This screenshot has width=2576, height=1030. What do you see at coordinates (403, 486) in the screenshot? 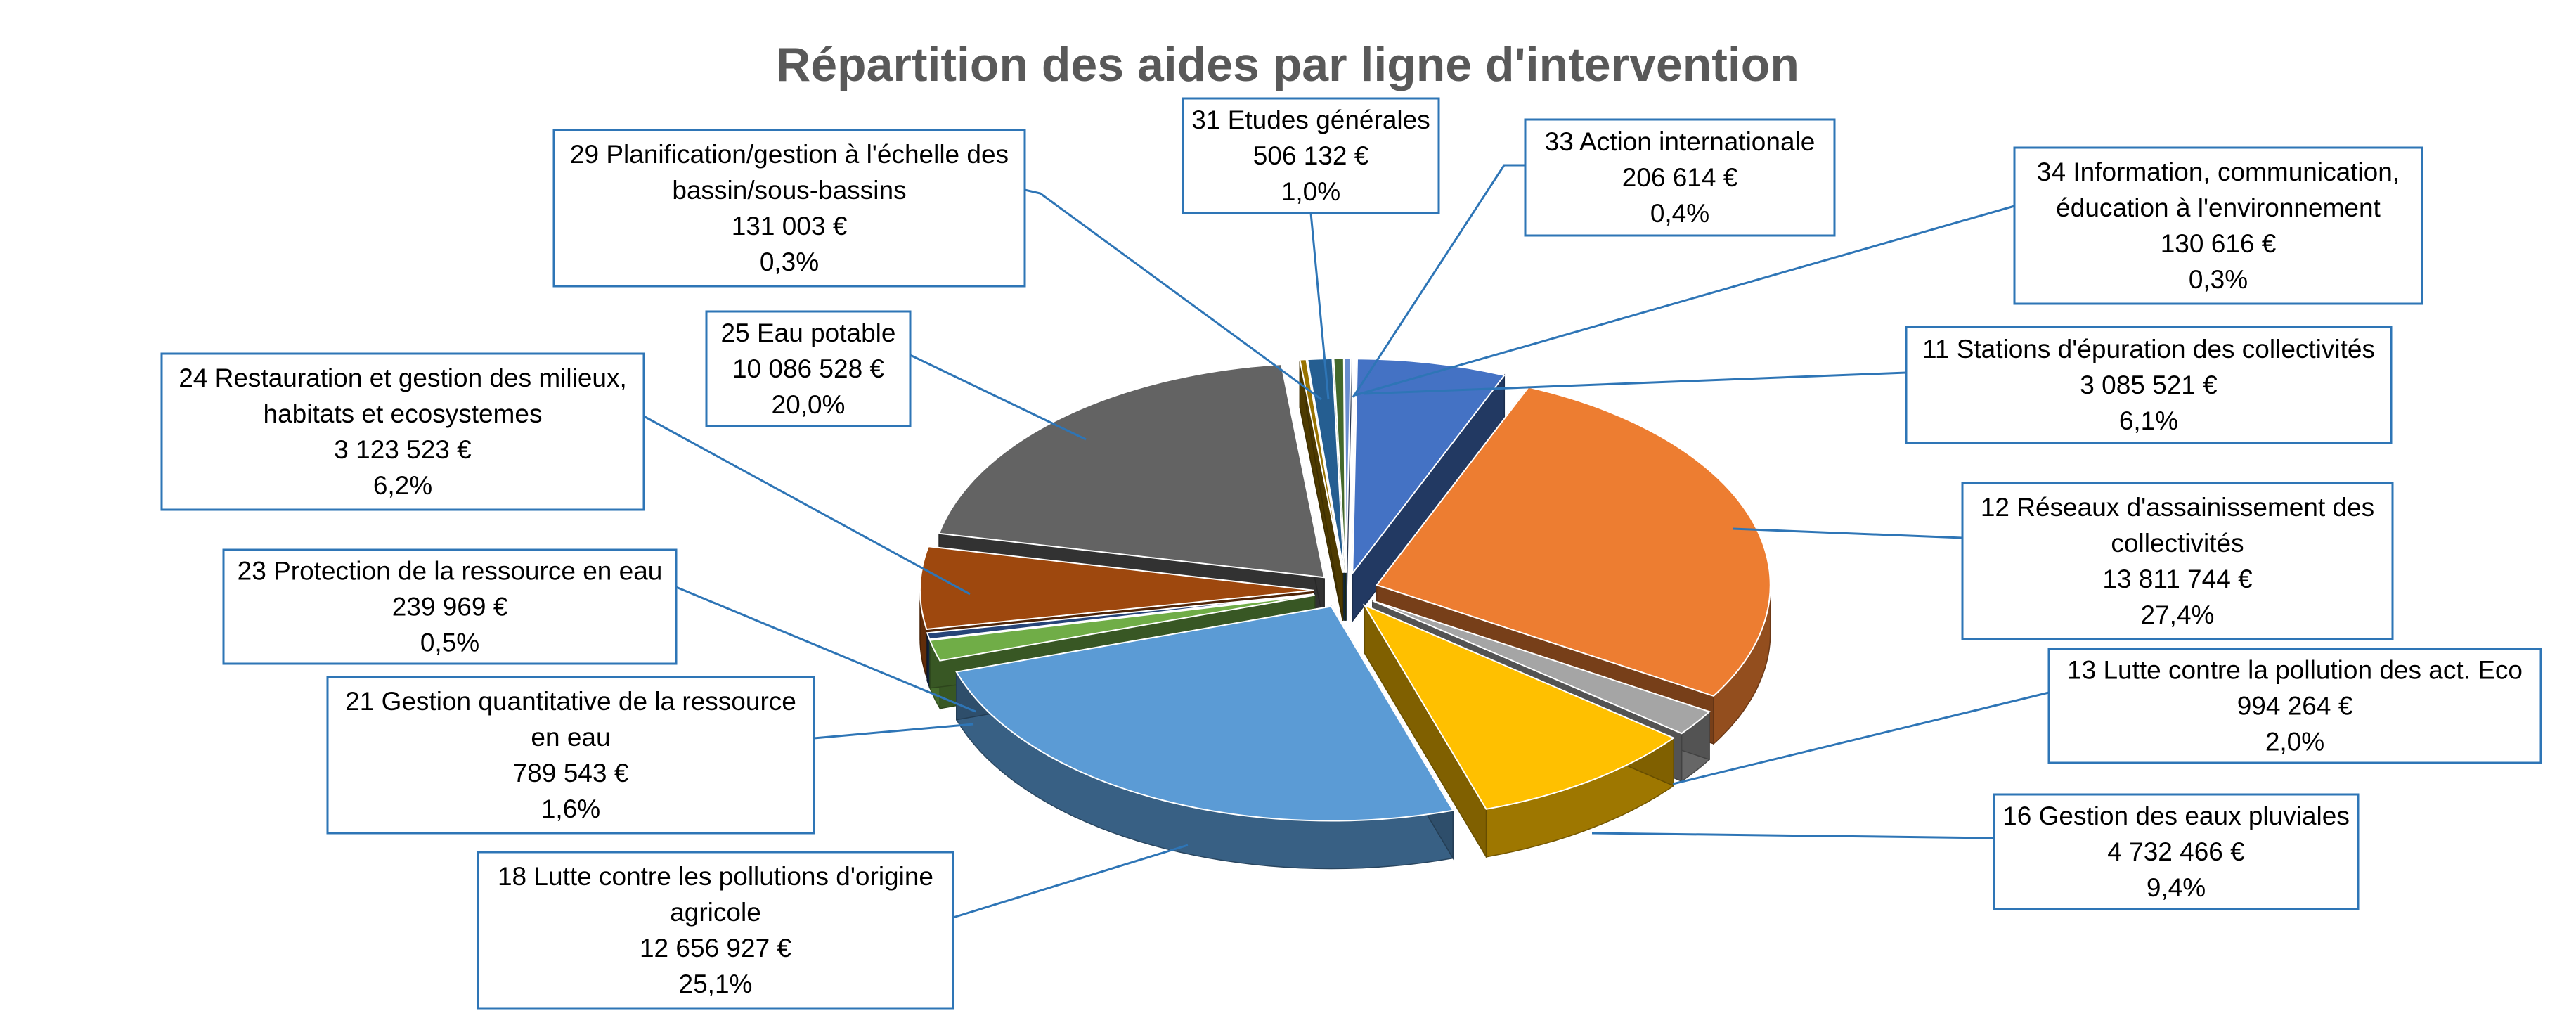
I see `data-label-text: 6,2%` at bounding box center [403, 486].